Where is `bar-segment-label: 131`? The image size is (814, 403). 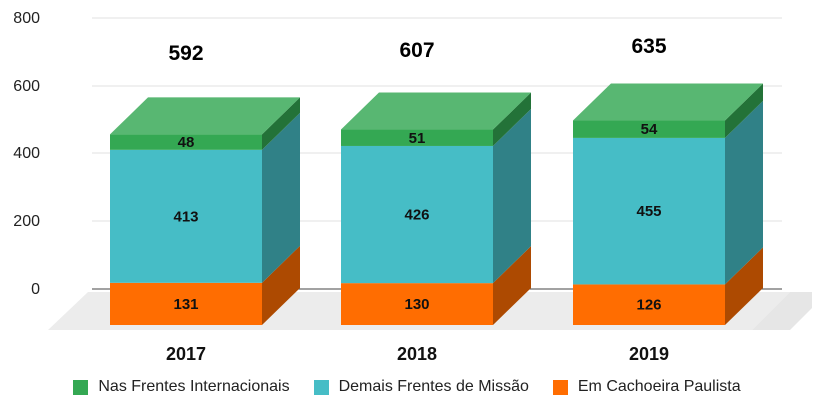
bar-segment-label: 131 is located at coordinates (185, 304).